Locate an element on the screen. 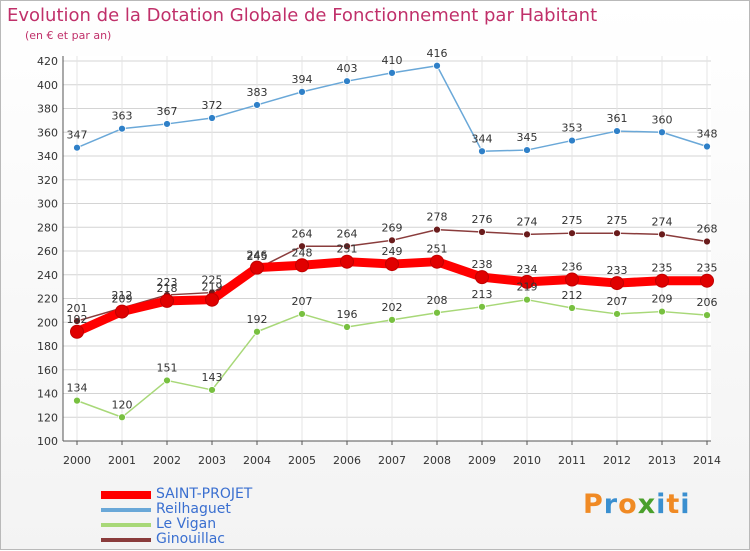 The image size is (750, 551). data-label: 225 is located at coordinates (212, 280).